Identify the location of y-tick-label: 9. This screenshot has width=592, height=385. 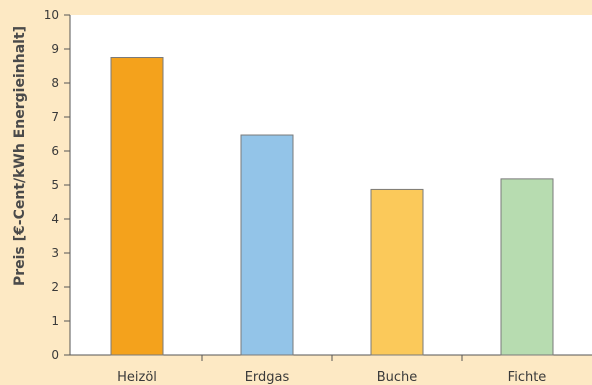
(55, 49).